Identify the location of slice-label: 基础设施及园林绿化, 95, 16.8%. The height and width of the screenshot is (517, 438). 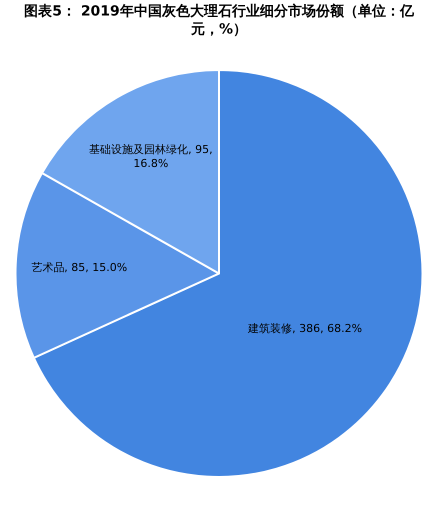
(151, 156).